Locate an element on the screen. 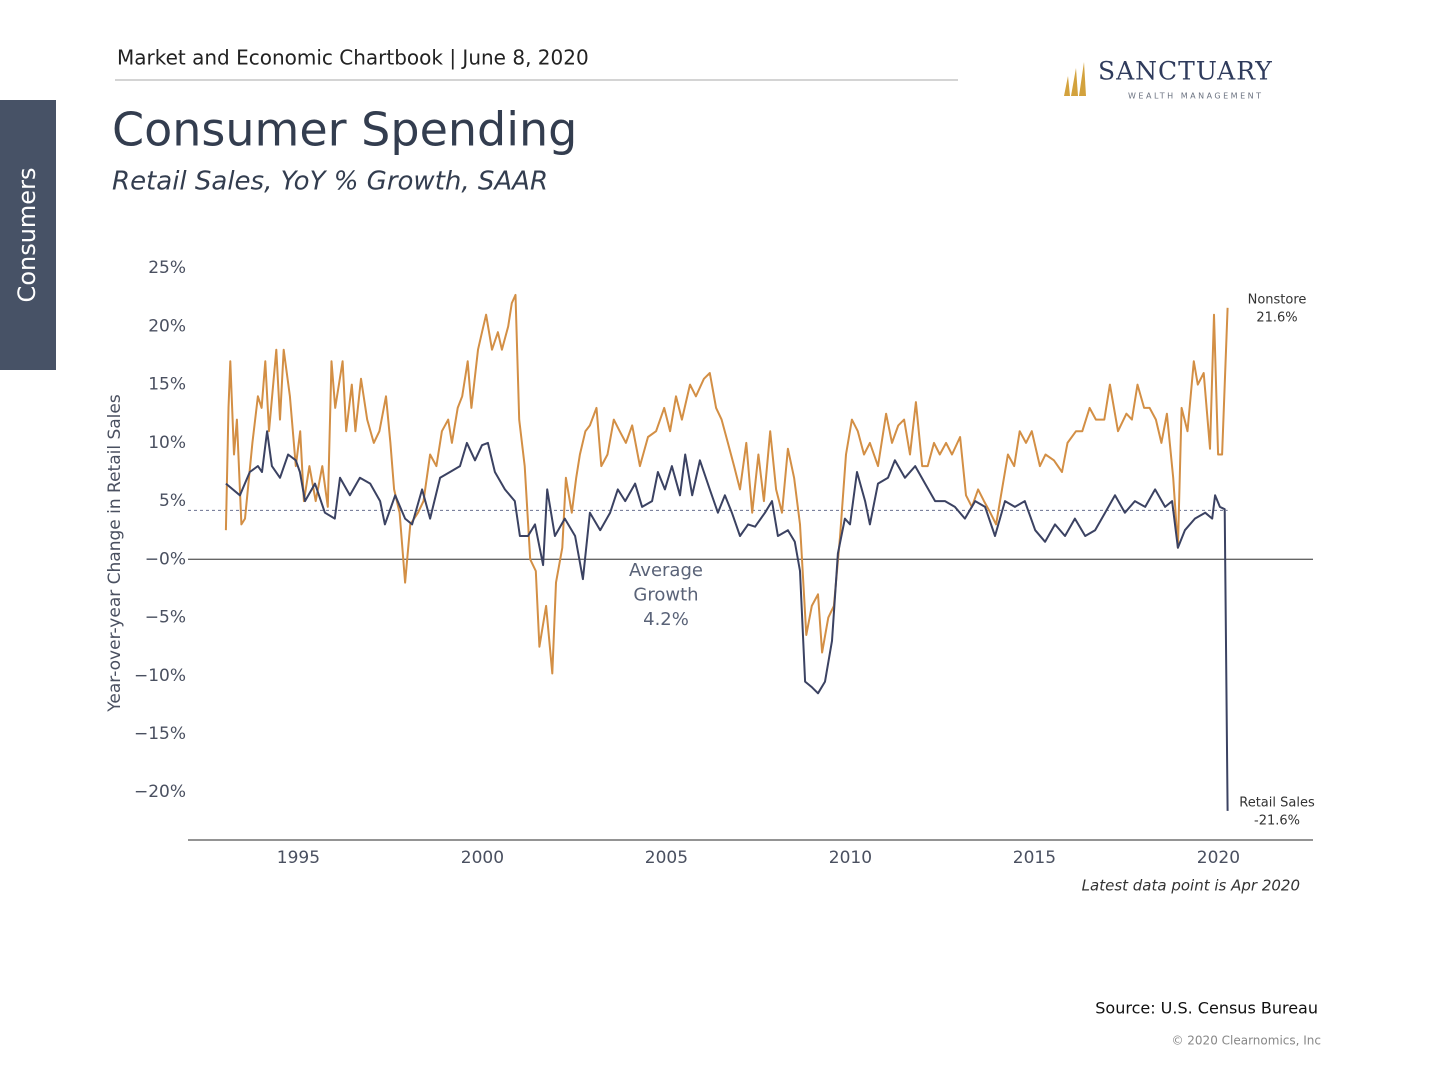 This screenshot has height=1074, width=1432. y-tick-label: −0% is located at coordinates (165, 559).